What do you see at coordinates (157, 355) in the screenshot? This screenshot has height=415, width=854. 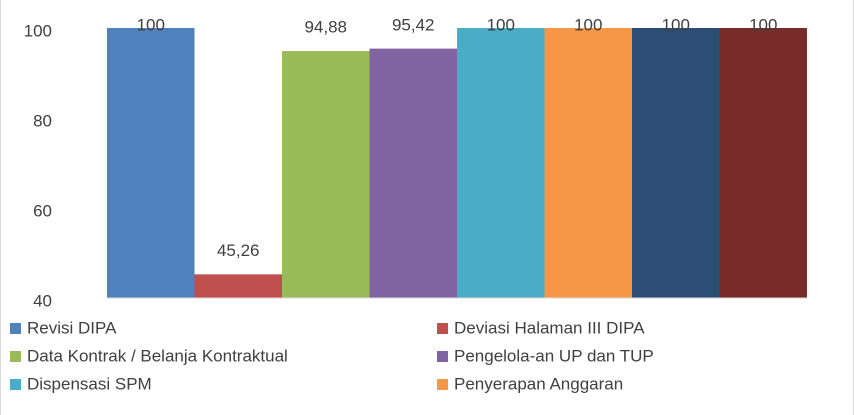 I see `legend-label: Data Kontrak / Belanja Kontraktual` at bounding box center [157, 355].